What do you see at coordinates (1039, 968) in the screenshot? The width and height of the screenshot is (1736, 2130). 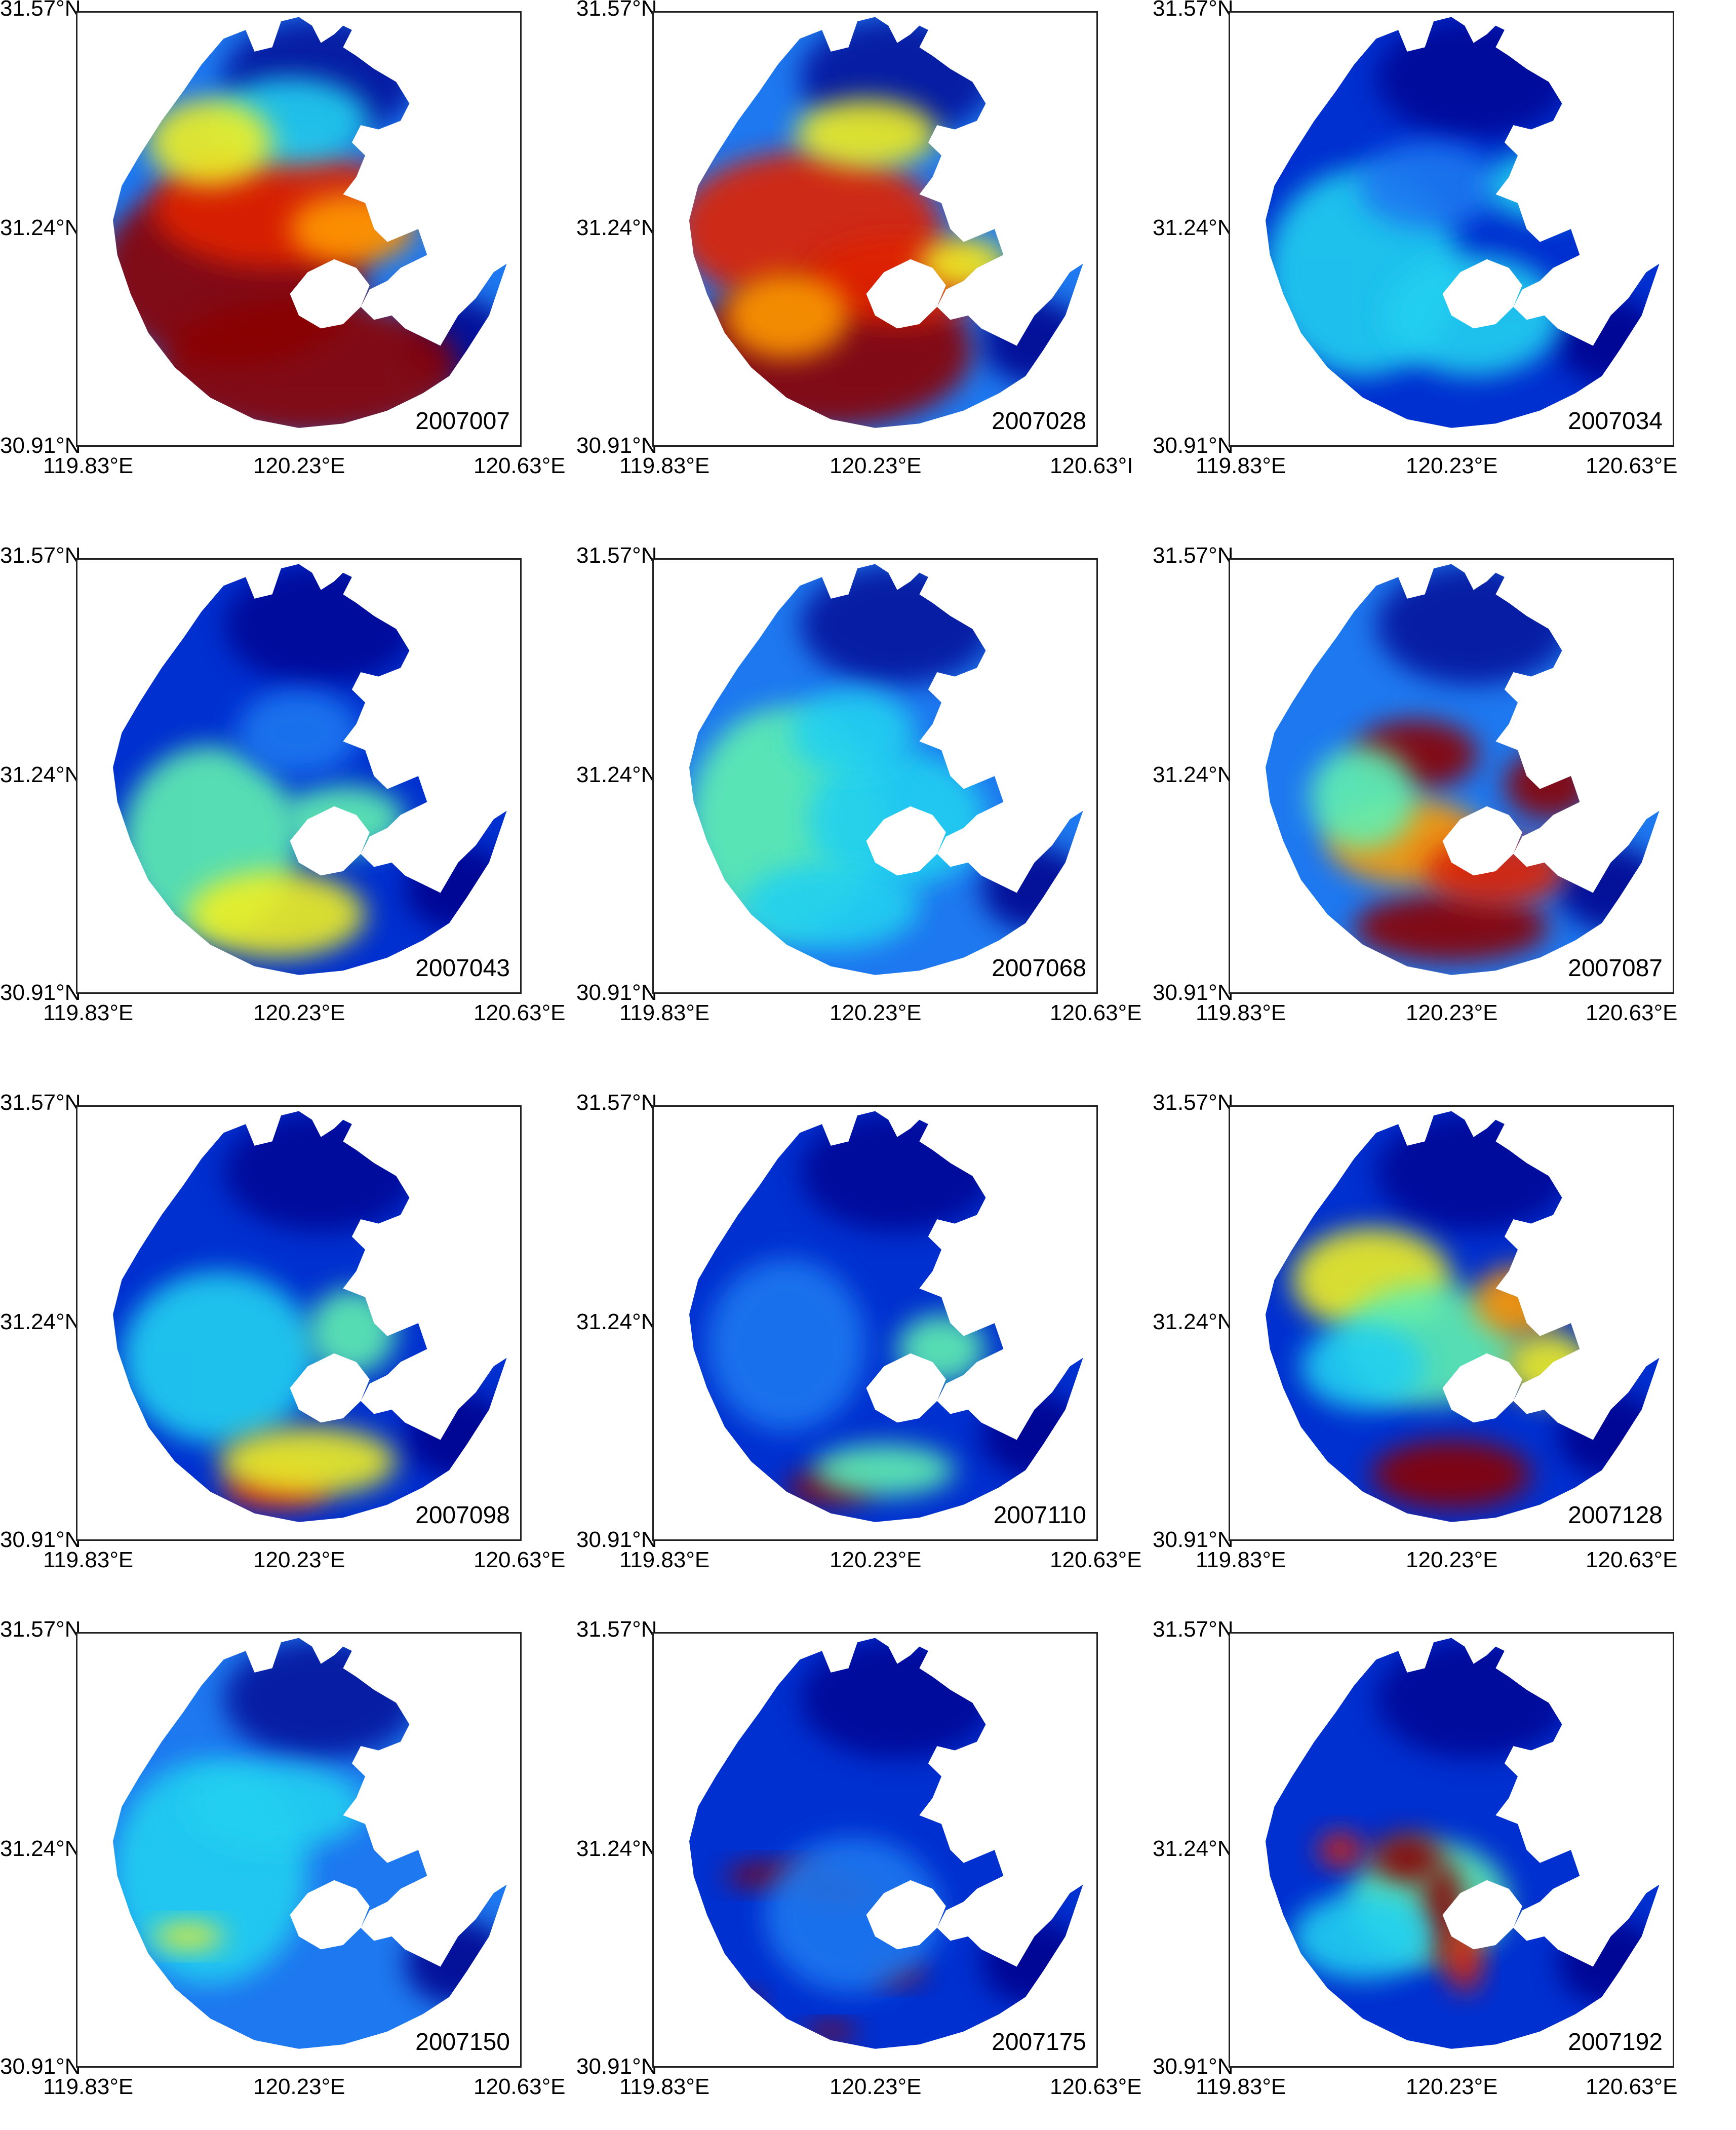 I see `date-label: 2007068` at bounding box center [1039, 968].